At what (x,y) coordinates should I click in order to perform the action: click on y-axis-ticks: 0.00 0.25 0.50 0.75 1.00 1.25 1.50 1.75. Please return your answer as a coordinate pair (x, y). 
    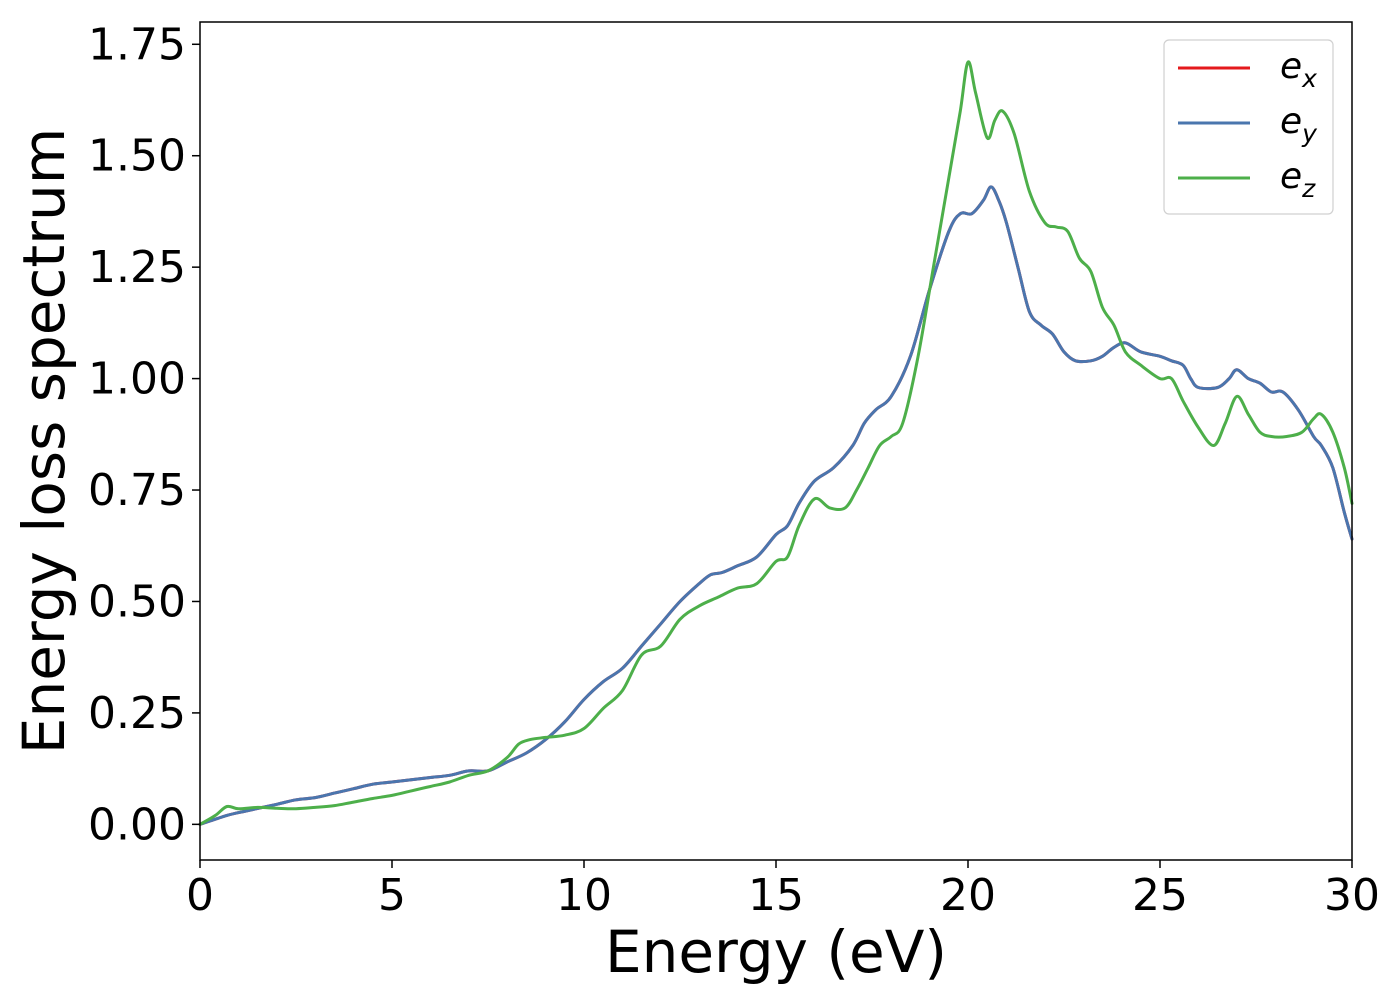
    Looking at the image, I should click on (144, 434).